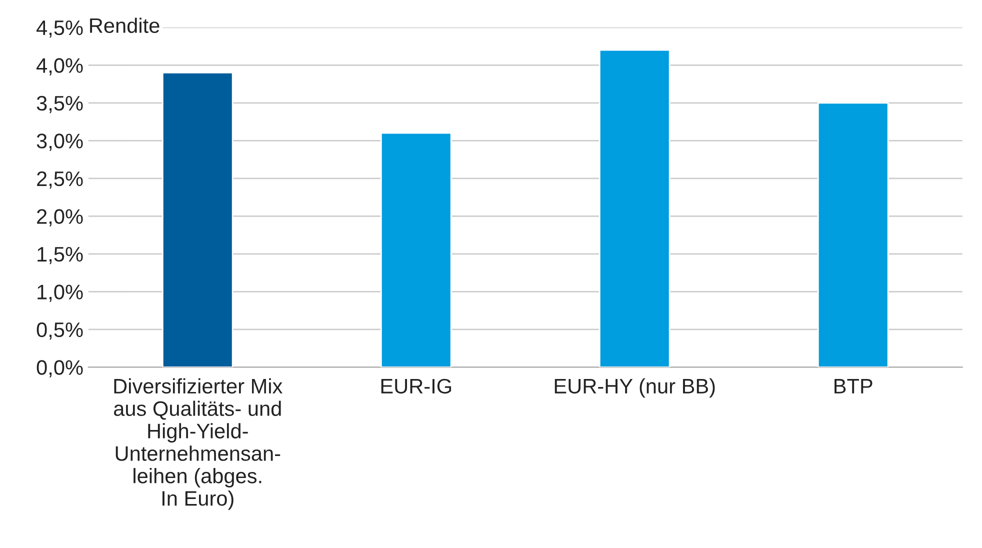  I want to click on x-tick-label: BTP, so click(853, 386).